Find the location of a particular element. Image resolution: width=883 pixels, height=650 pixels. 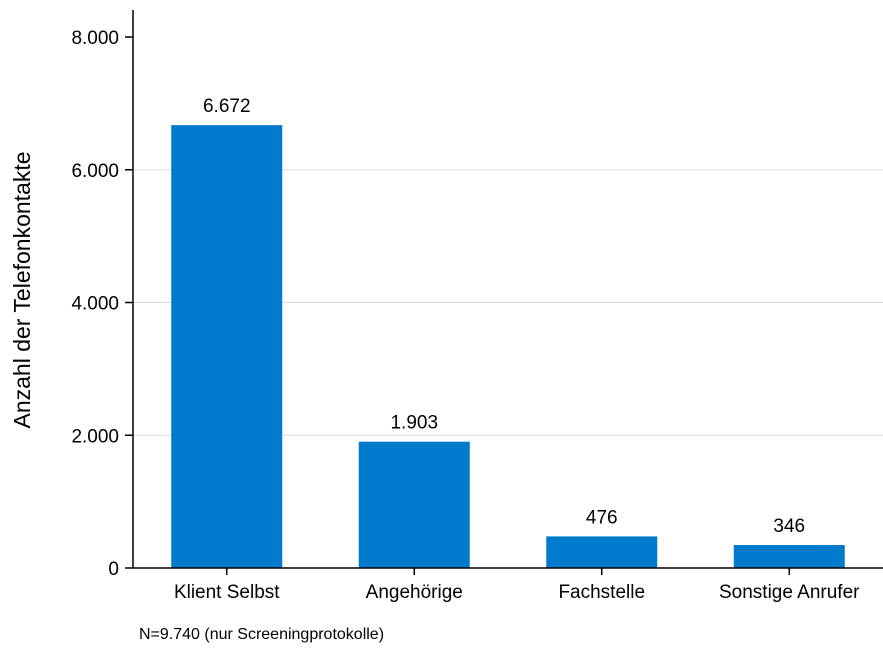

y-axis-title: Anzahl der Telefonkontakte is located at coordinates (22, 289).